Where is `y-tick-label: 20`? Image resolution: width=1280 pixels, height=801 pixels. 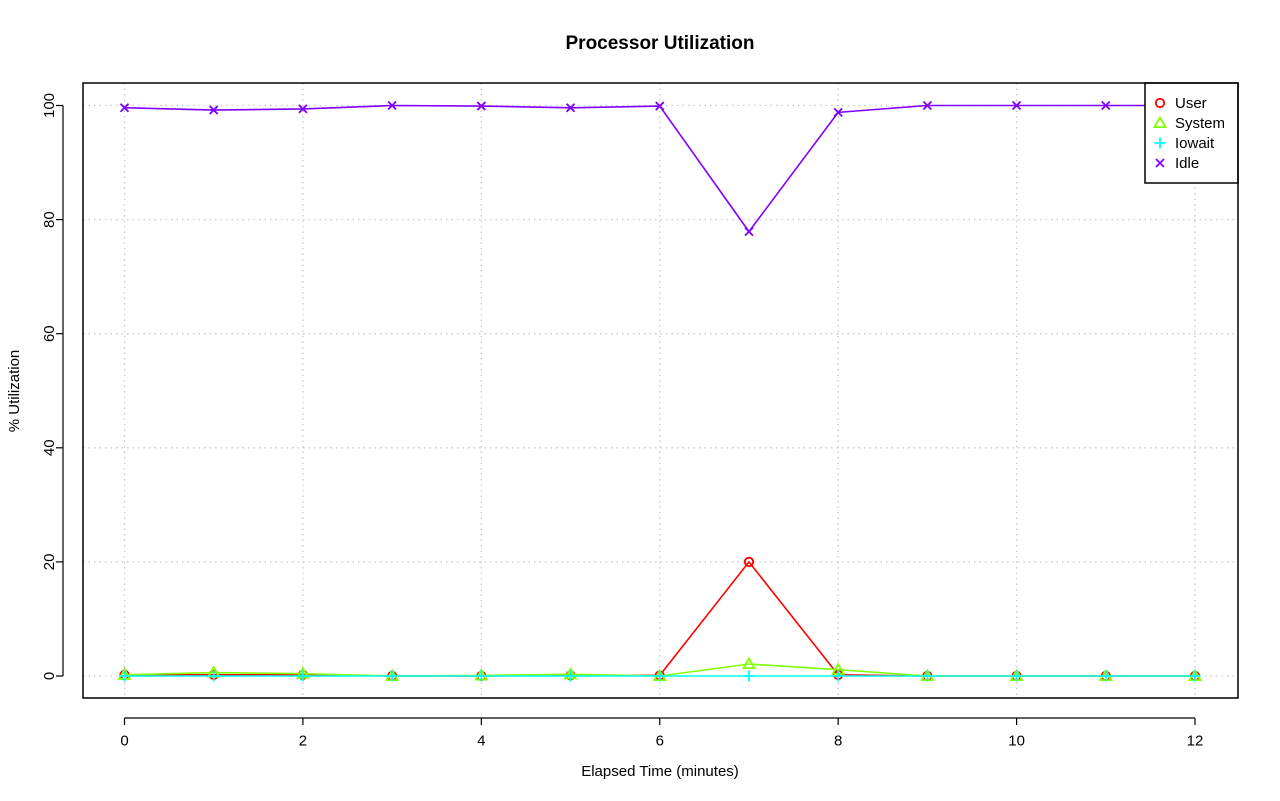
y-tick-label: 20 is located at coordinates (49, 562).